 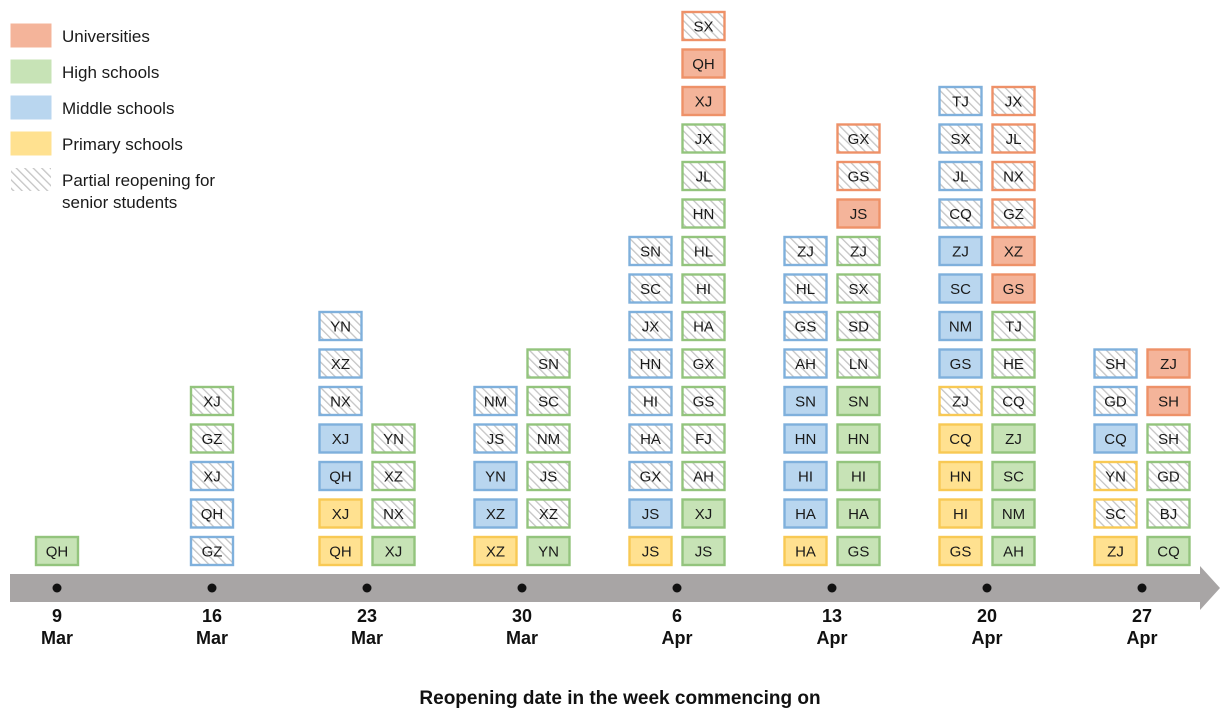 What do you see at coordinates (703, 327) in the screenshot?
I see `block-label: HA` at bounding box center [703, 327].